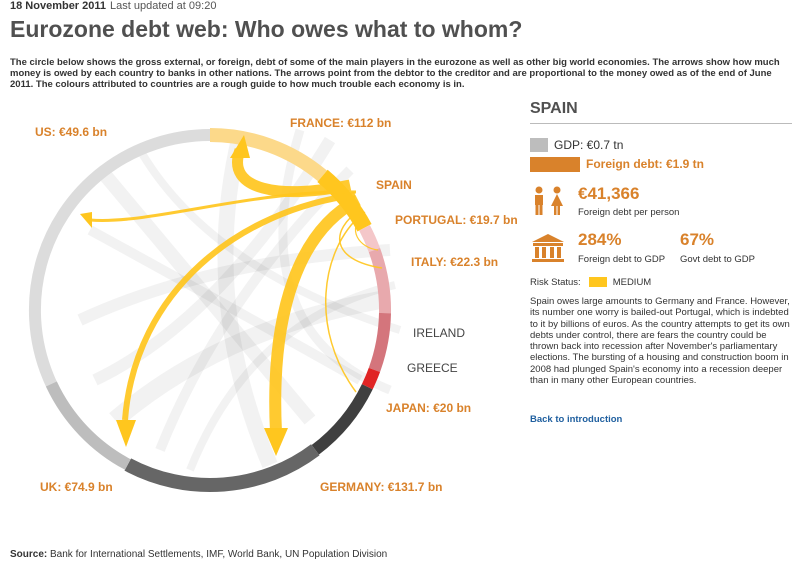 This screenshot has height=566, width=800. I want to click on dateline: 18 November 2011 Last updated at 09:20, so click(113, 6).